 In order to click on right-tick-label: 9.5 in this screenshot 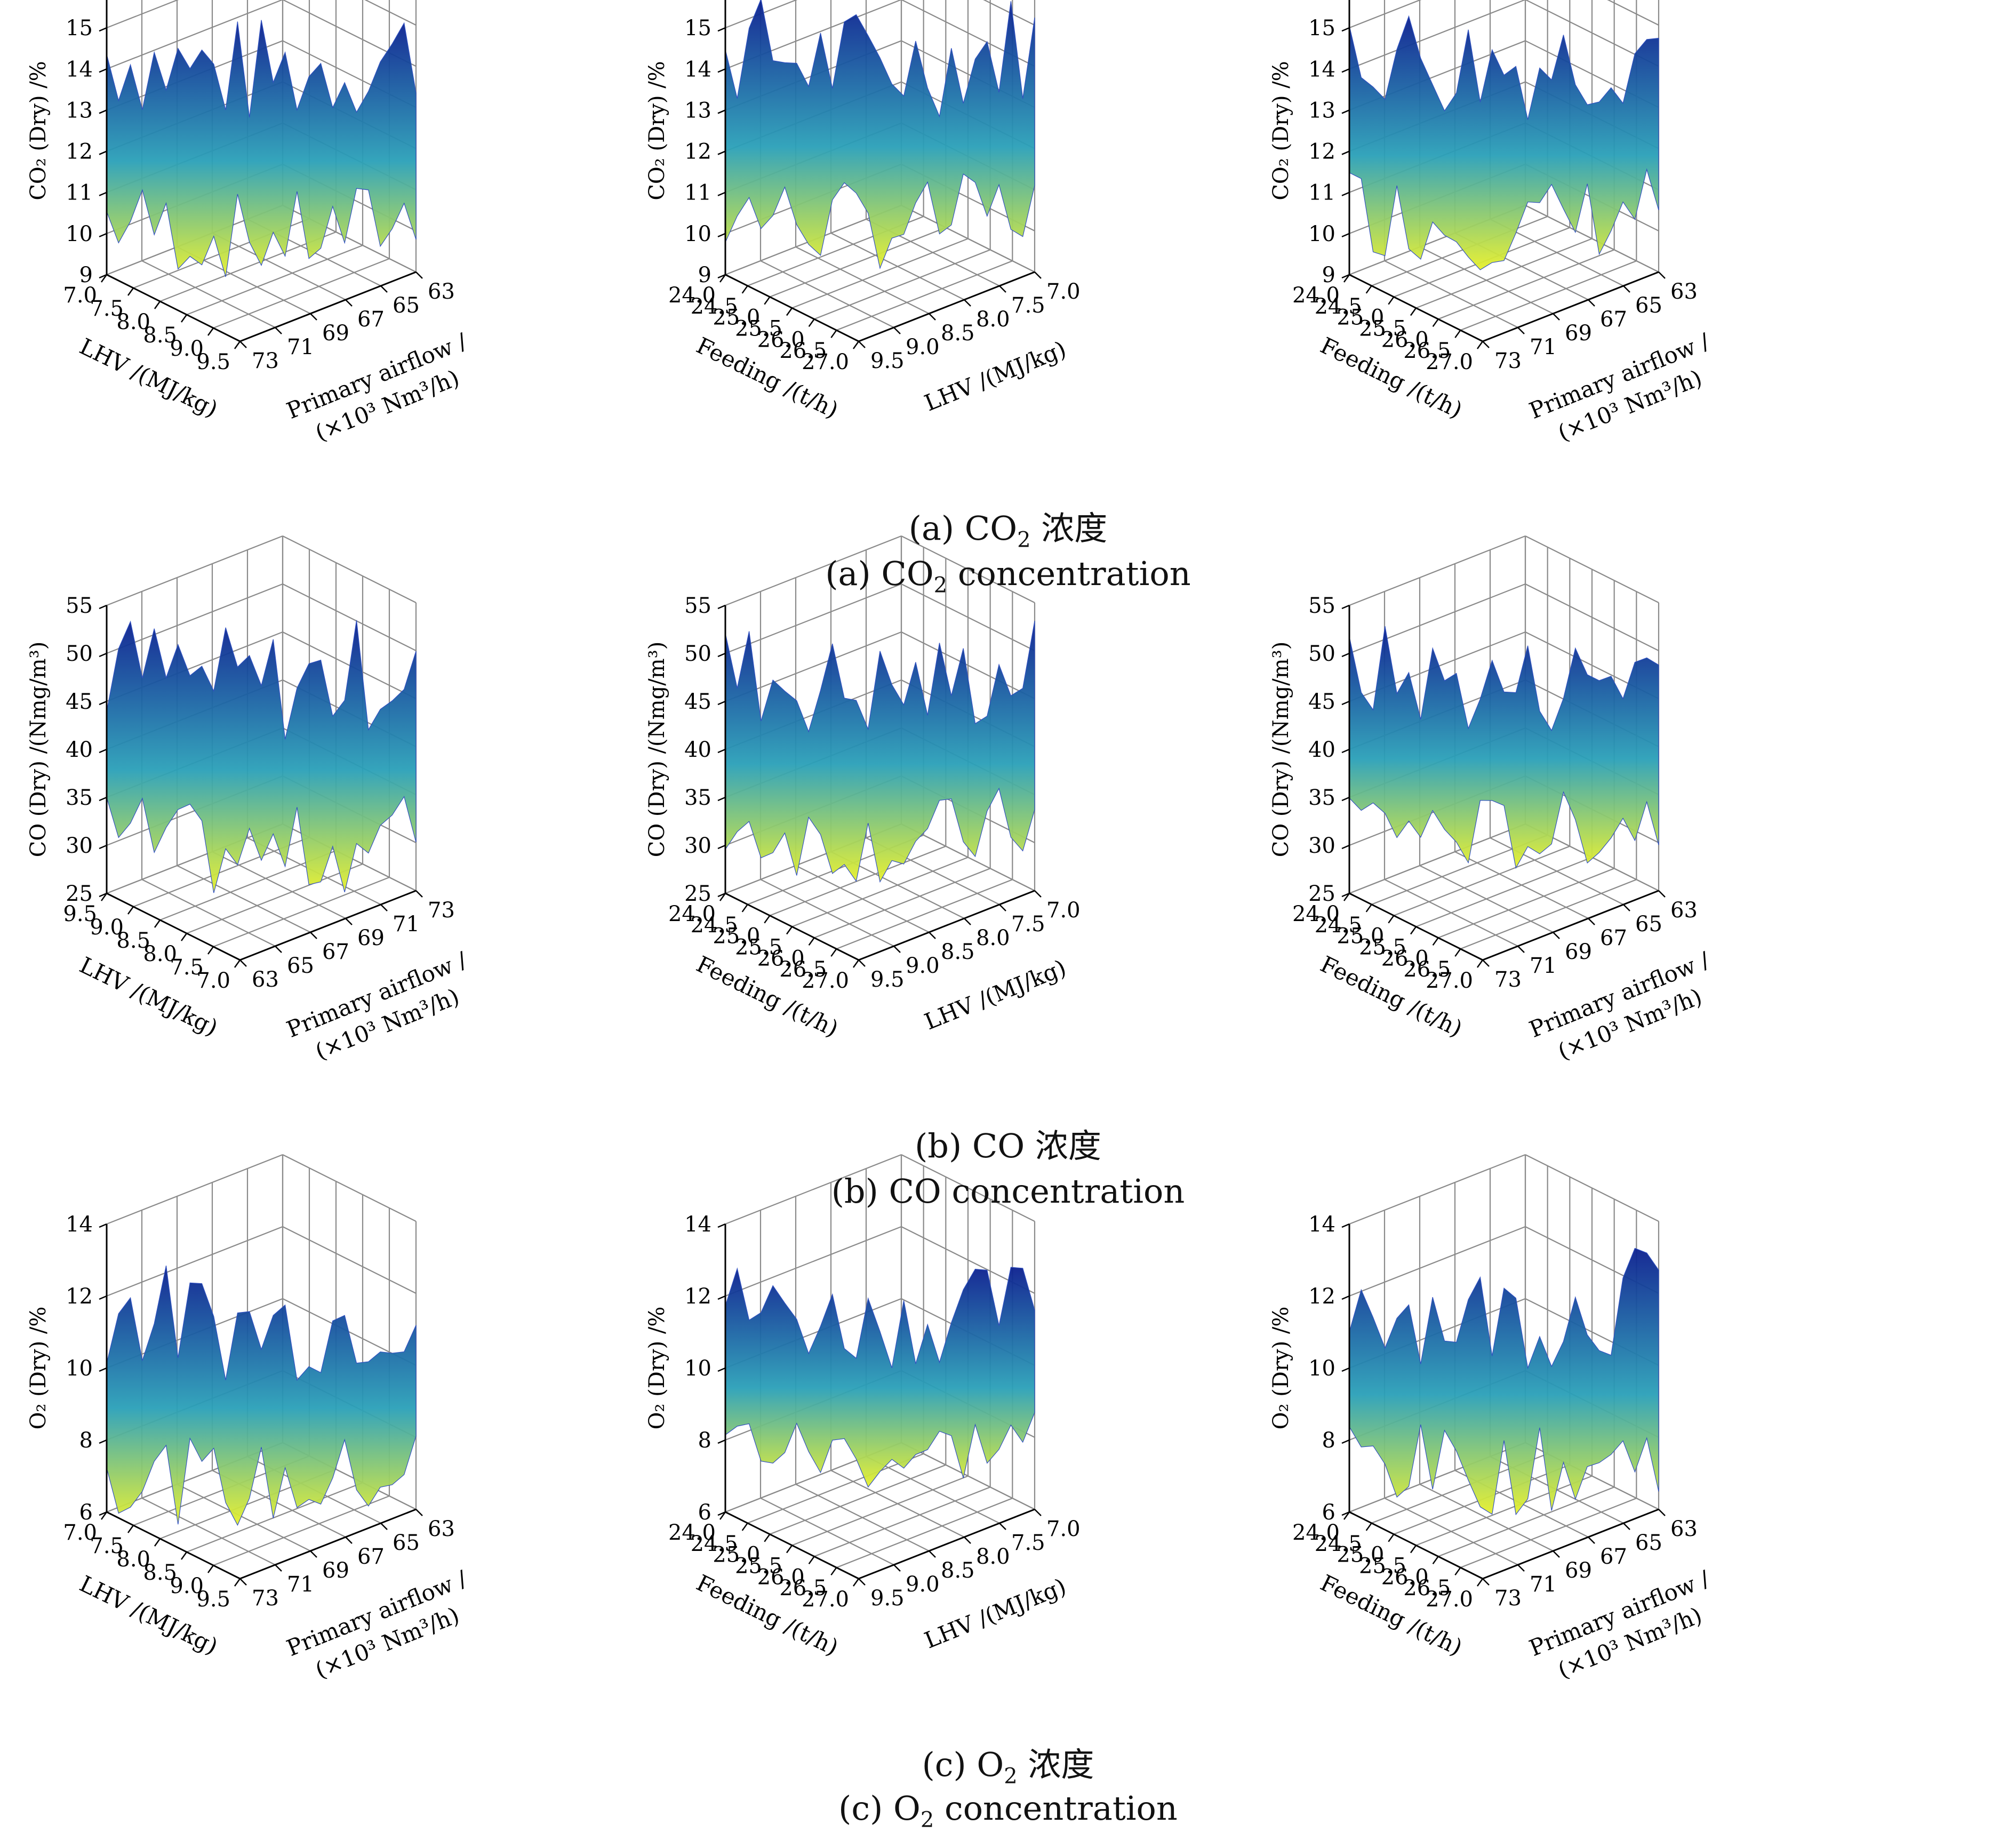, I will do `click(887, 979)`.